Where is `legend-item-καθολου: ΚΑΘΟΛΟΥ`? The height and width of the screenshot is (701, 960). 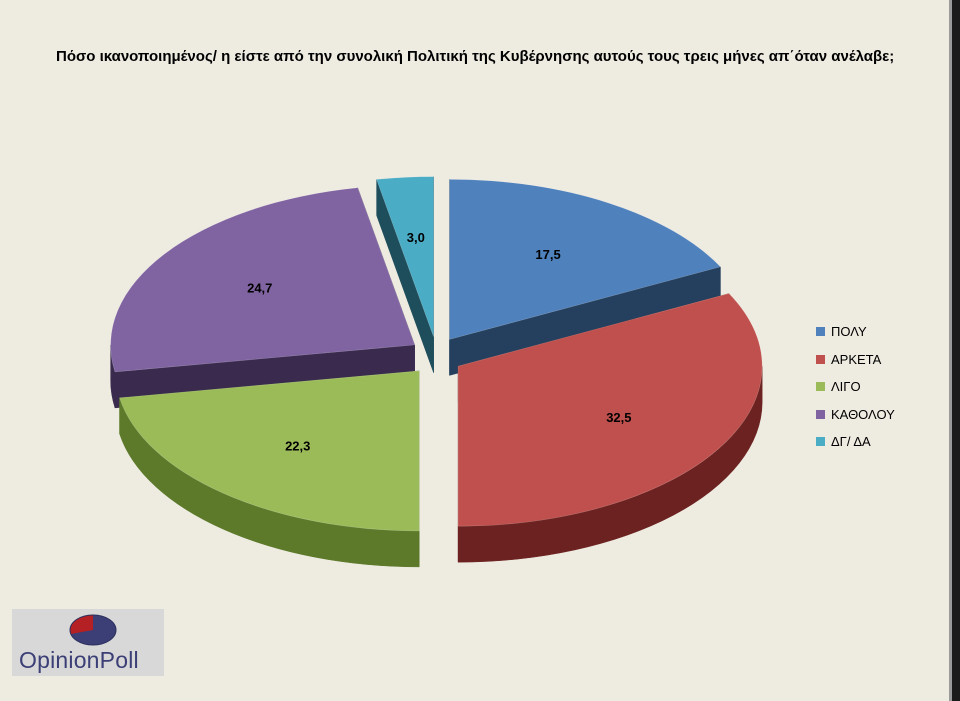 legend-item-καθολου: ΚΑΘΟΛΟΥ is located at coordinates (855, 415).